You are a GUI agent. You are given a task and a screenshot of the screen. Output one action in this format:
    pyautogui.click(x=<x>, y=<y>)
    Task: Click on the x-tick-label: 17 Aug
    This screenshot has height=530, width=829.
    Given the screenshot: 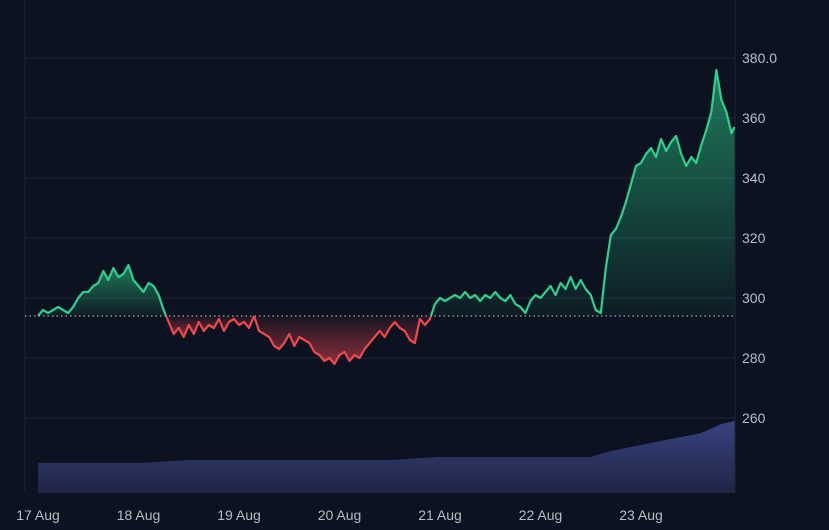 What is the action you would take?
    pyautogui.click(x=38, y=515)
    